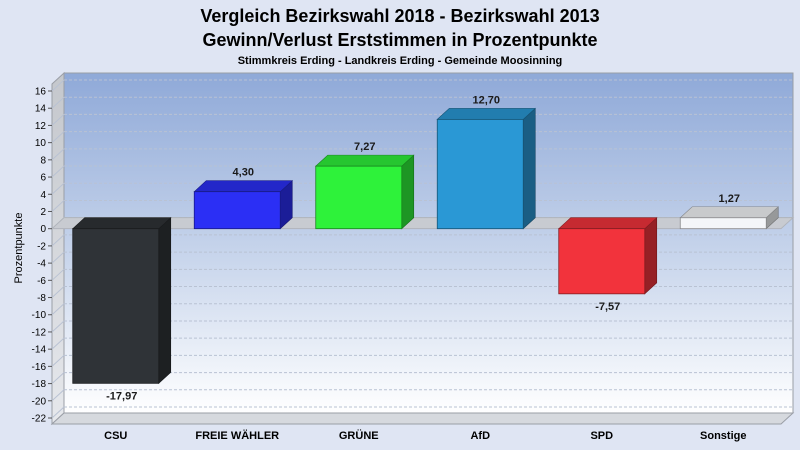 The image size is (800, 450). I want to click on x-tick-label: SPD, so click(601, 436).